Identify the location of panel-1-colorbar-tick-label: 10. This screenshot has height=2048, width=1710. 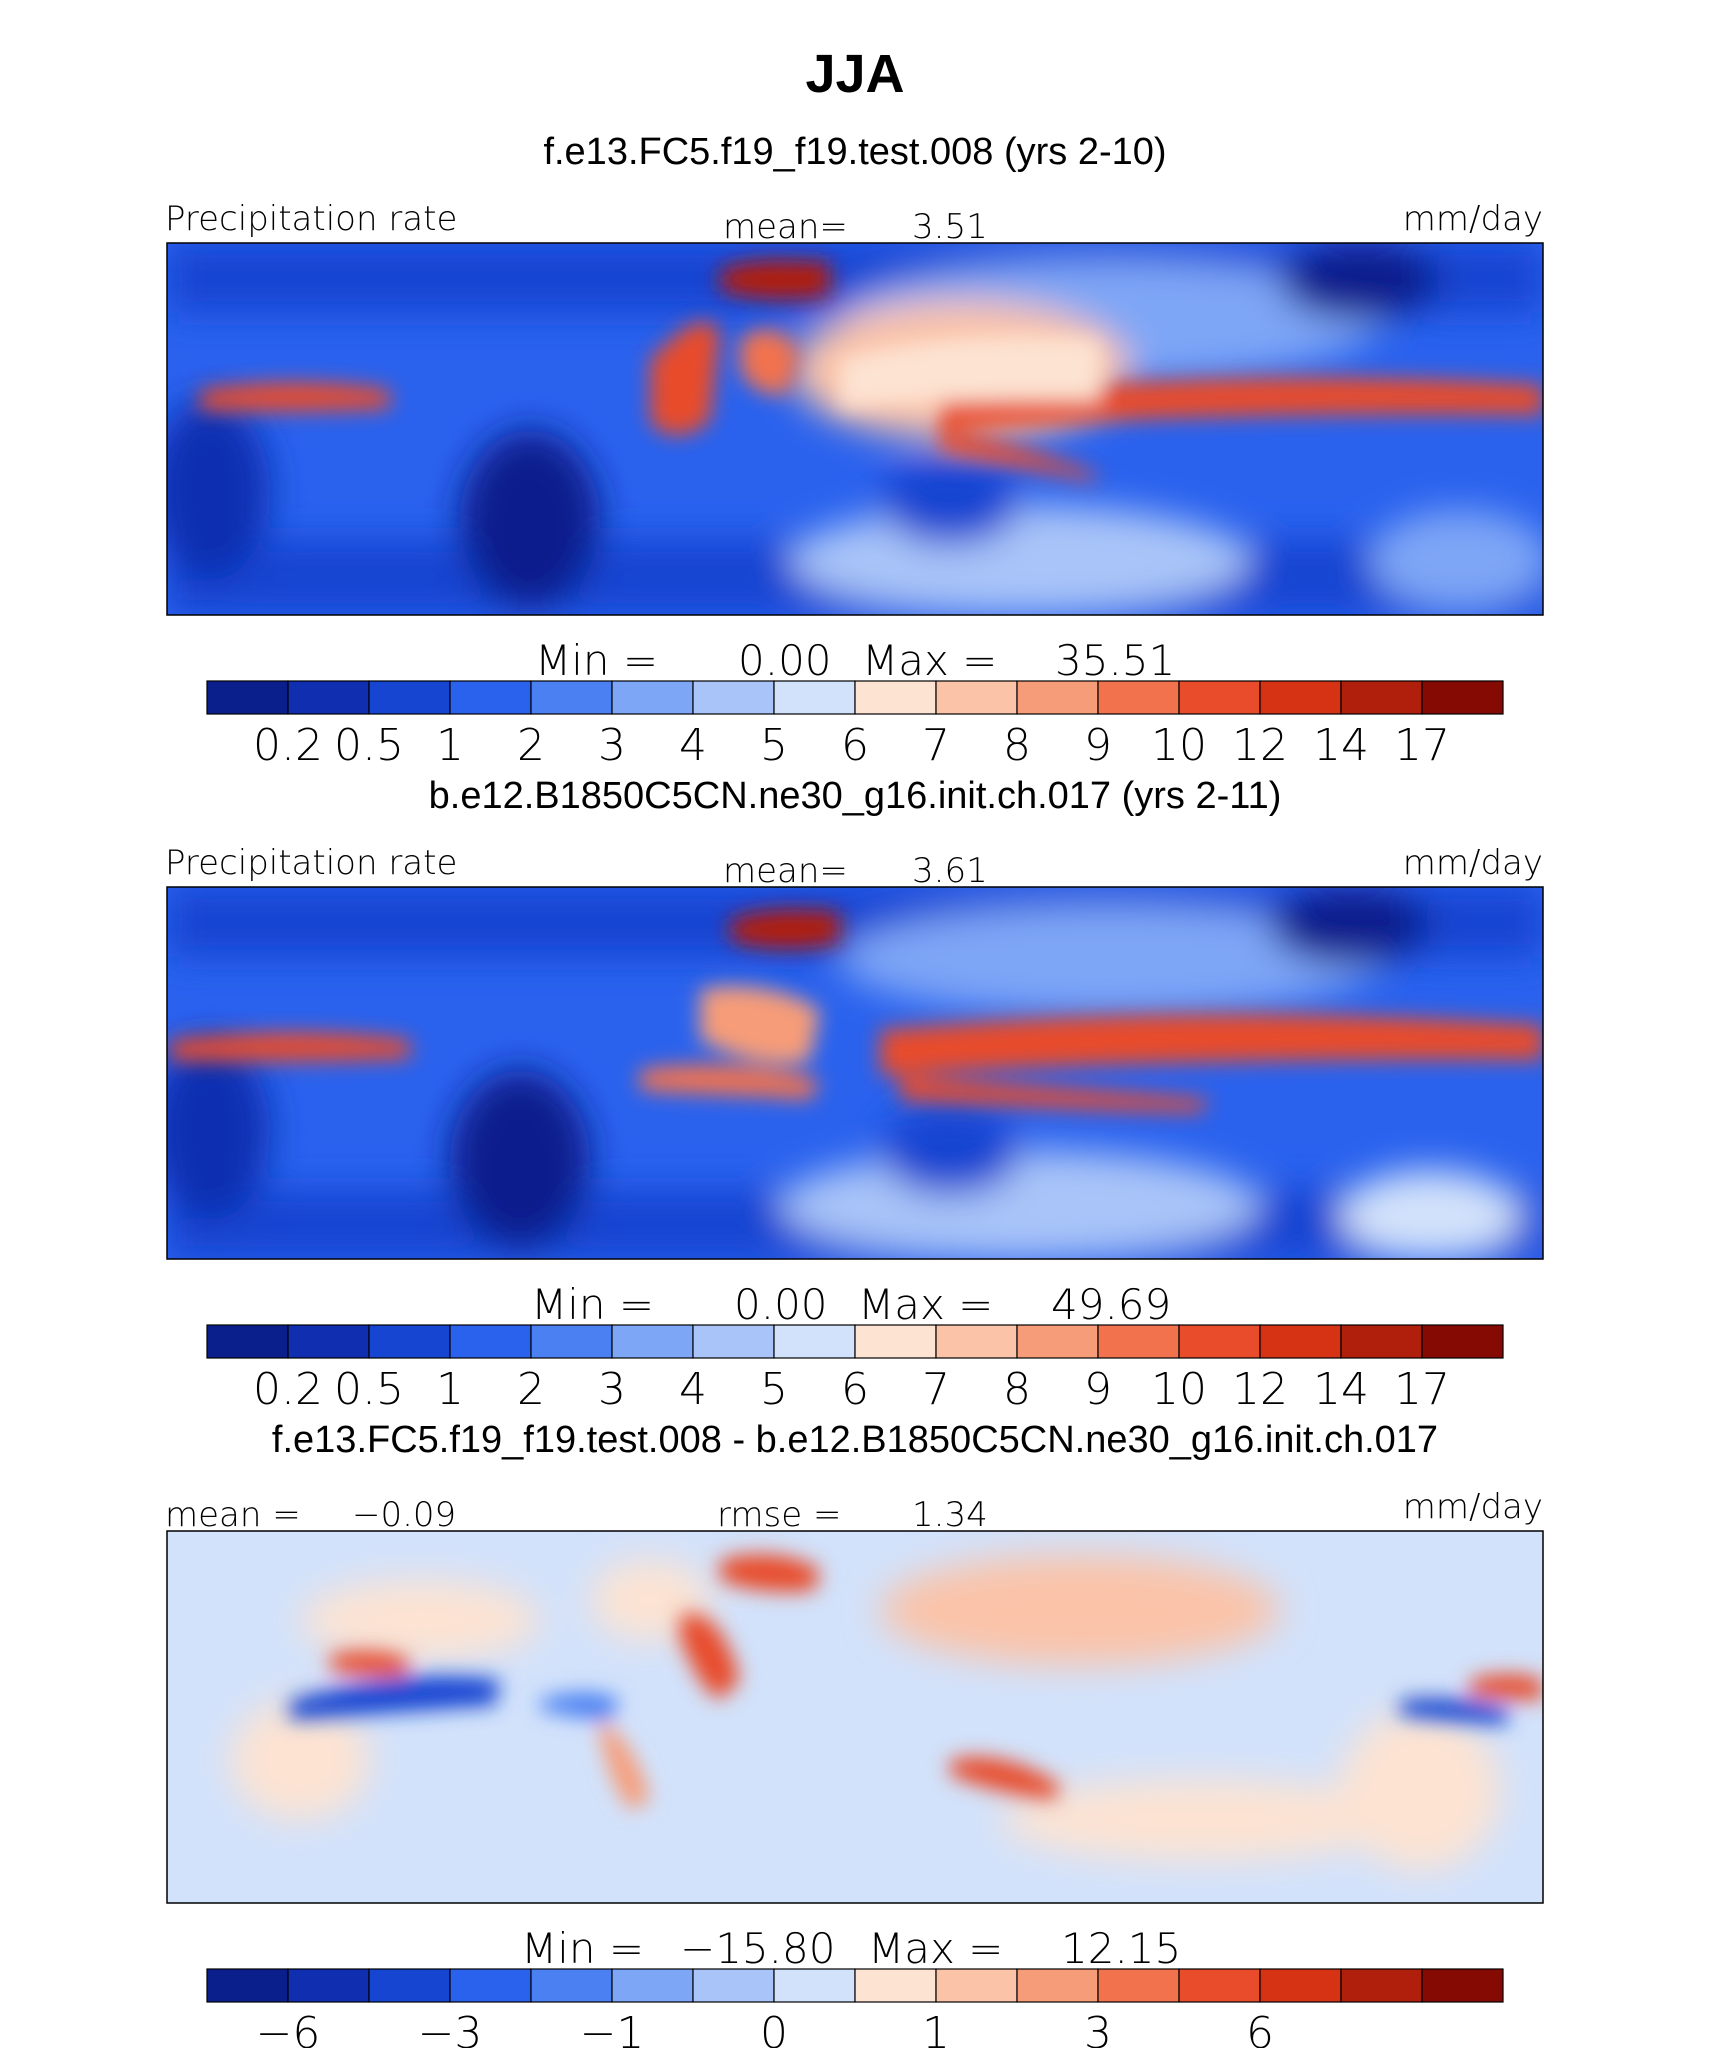
(1179, 745).